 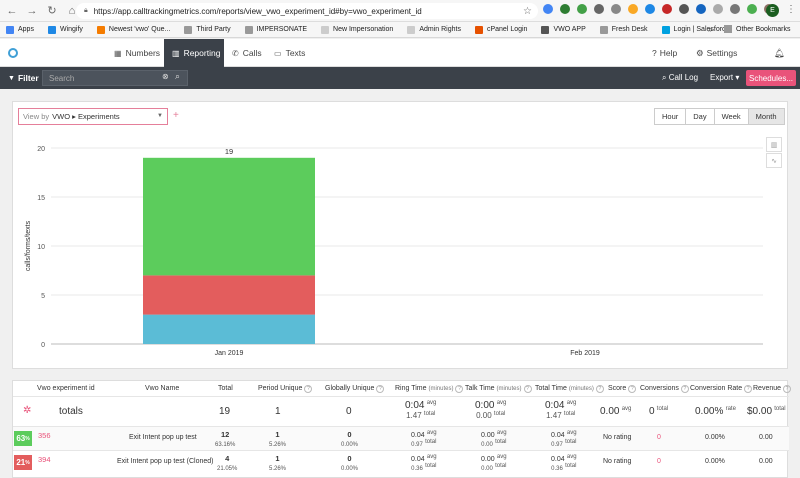 I want to click on search-icon: ⌕, so click(x=178, y=76).